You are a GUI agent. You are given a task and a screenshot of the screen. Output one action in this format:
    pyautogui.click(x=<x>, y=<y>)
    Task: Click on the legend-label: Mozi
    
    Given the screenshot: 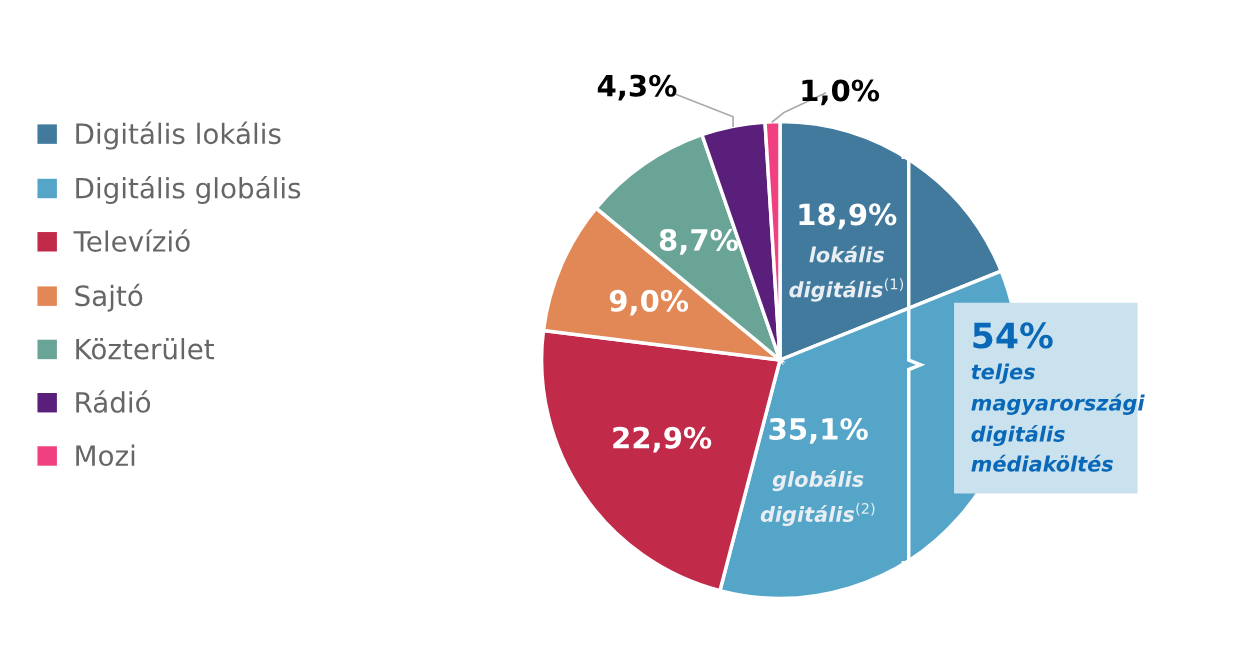 What is the action you would take?
    pyautogui.click(x=105, y=455)
    